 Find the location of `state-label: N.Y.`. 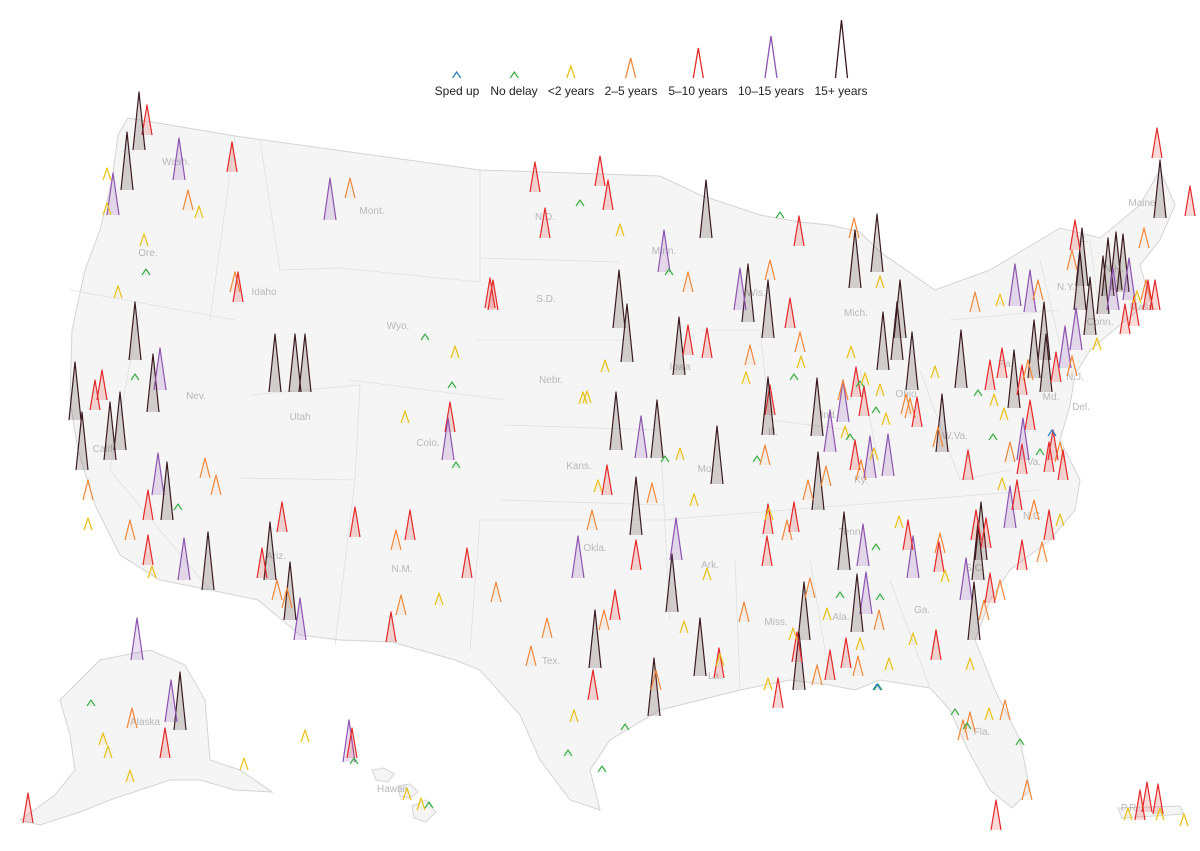

state-label: N.Y. is located at coordinates (1066, 287).